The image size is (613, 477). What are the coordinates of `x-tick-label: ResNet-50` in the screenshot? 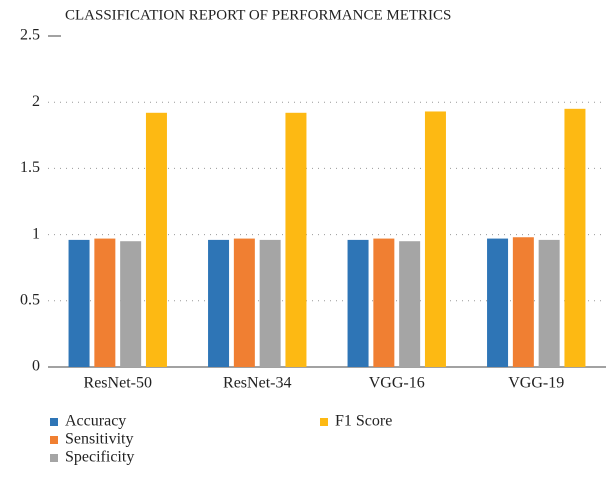 It's located at (118, 383).